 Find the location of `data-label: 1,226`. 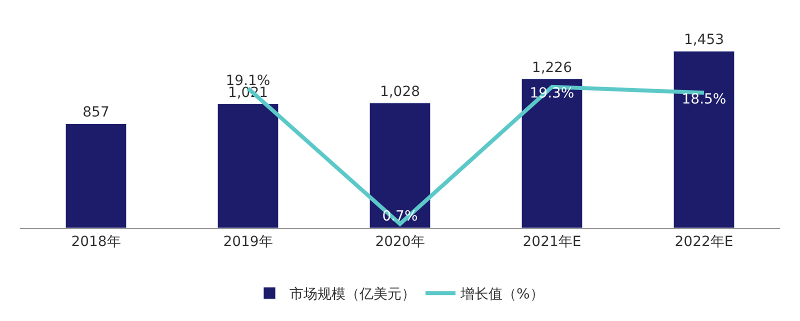

data-label: 1,226 is located at coordinates (552, 68).